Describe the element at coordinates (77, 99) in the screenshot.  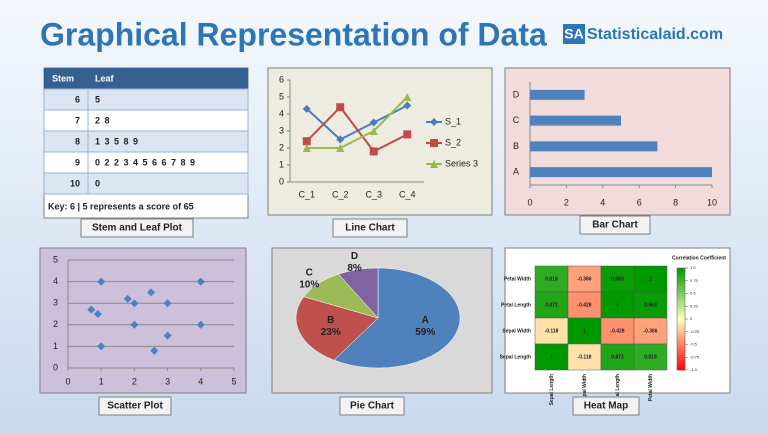
I see `stem-cell: 6` at that location.